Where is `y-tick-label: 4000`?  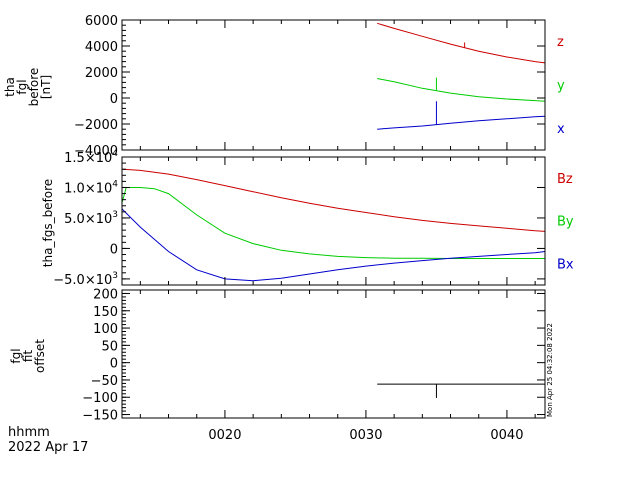
y-tick-label: 4000 is located at coordinates (101, 47).